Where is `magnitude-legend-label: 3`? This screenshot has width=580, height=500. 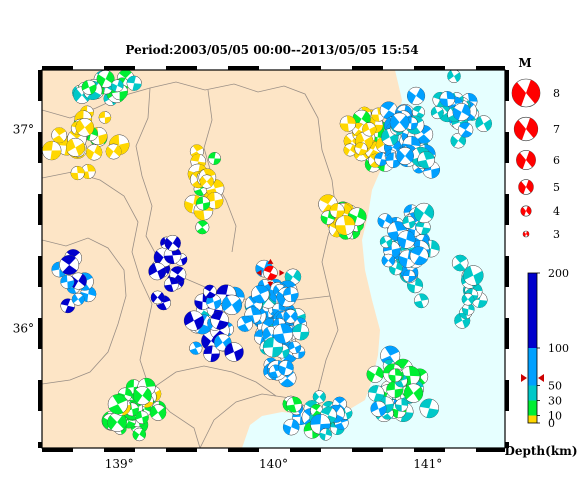
magnitude-legend-label: 3 is located at coordinates (556, 234).